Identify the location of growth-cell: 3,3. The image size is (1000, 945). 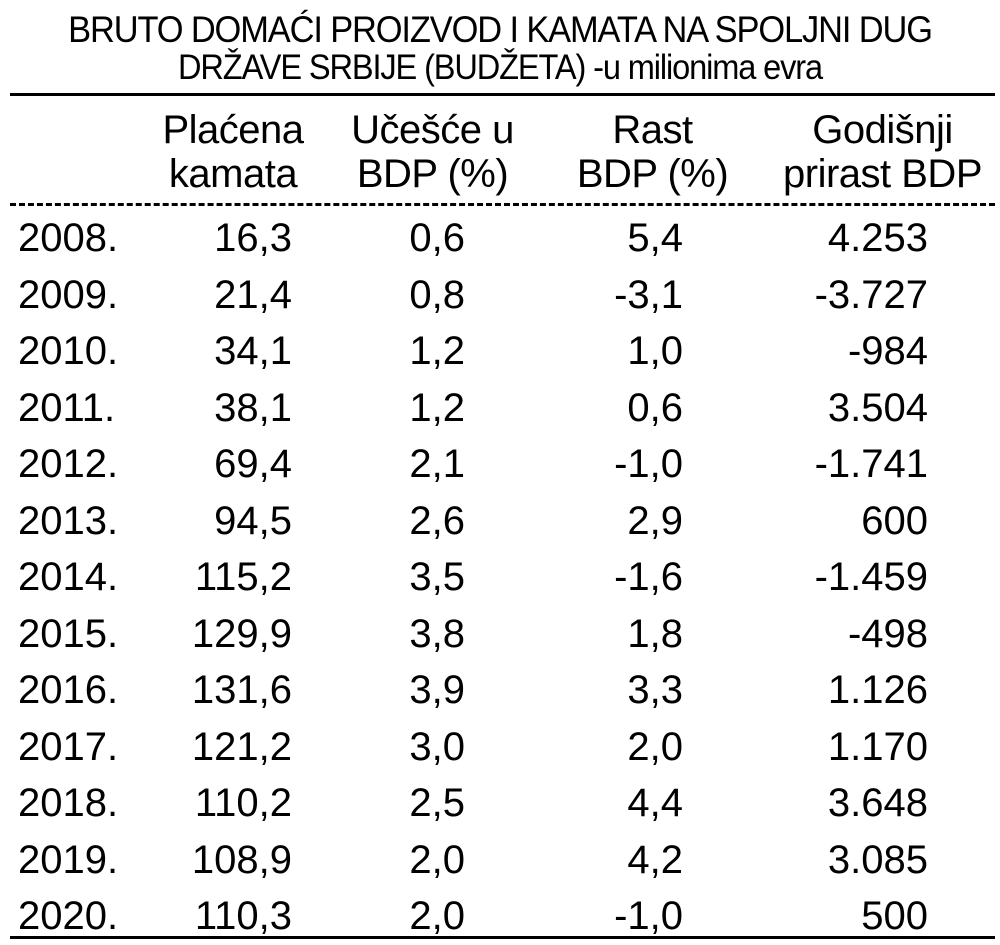
(655, 690).